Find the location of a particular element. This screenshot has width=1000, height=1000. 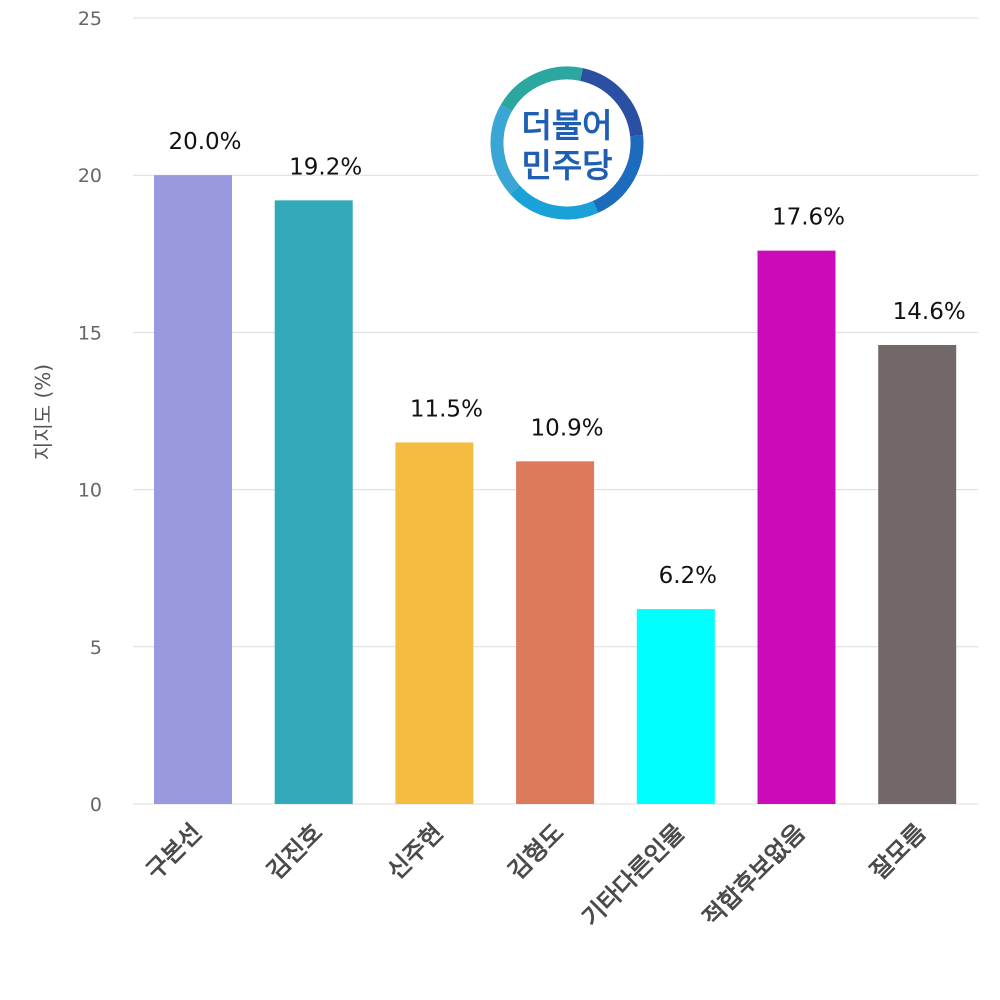

logo-ring is located at coordinates (567, 143).